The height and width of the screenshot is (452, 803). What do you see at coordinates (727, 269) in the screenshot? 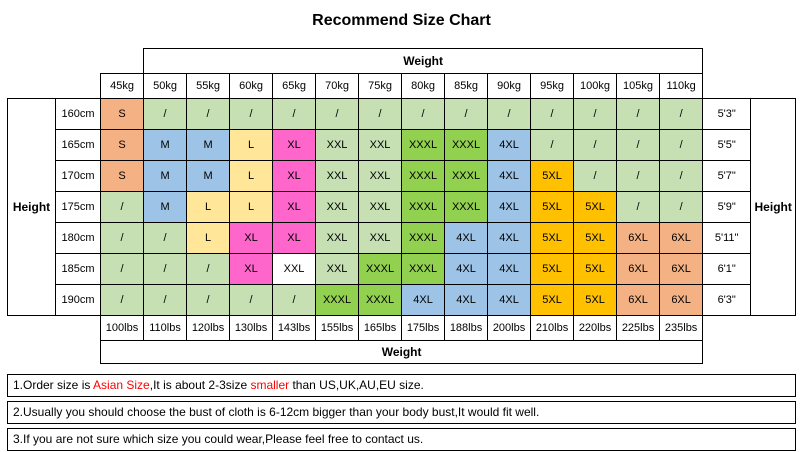
I see `height-ft-label: 6'1"` at bounding box center [727, 269].